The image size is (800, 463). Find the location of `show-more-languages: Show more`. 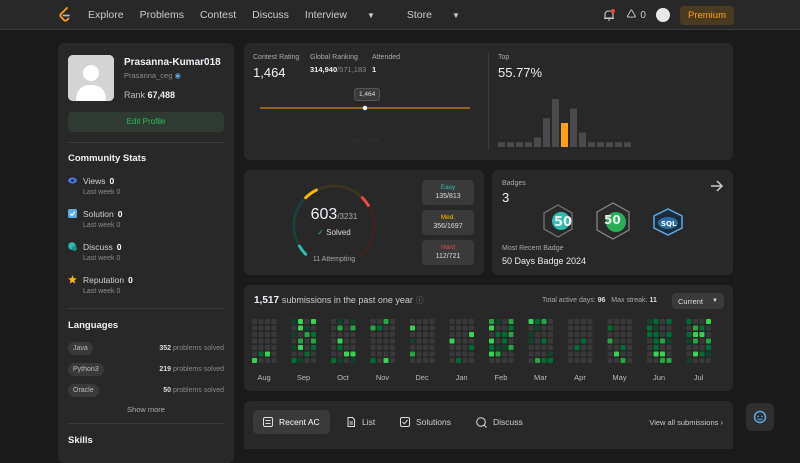

show-more-languages: Show more is located at coordinates (146, 409).